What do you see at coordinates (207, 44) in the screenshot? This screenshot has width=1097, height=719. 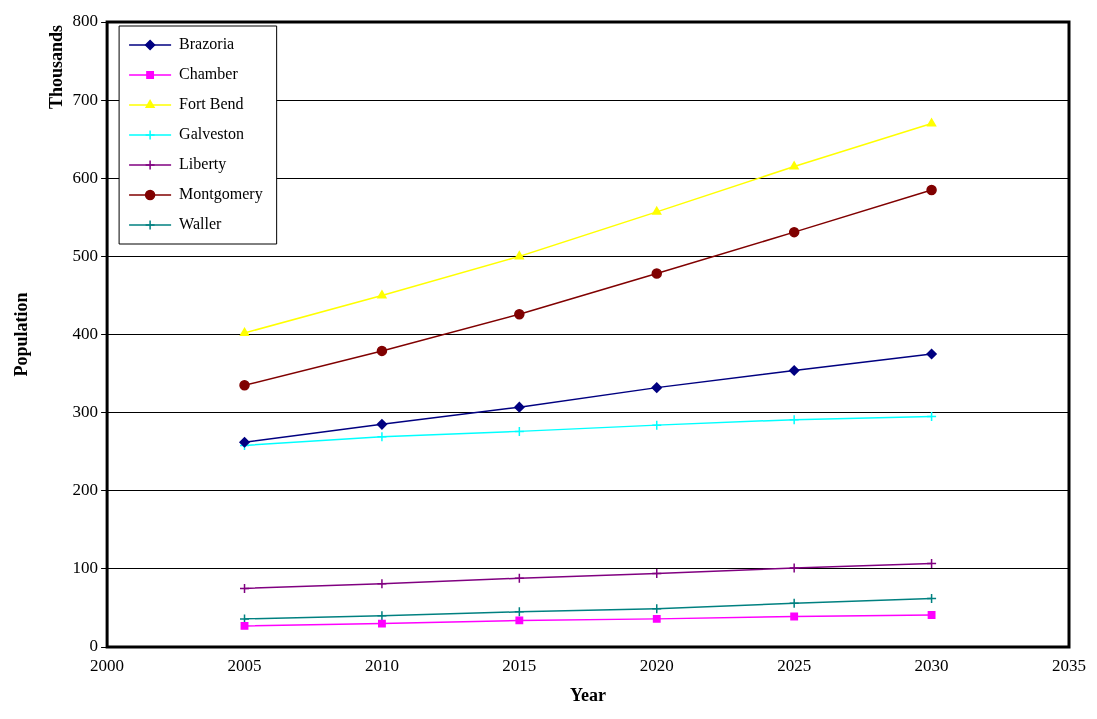 I see `legend-label: Brazoria` at bounding box center [207, 44].